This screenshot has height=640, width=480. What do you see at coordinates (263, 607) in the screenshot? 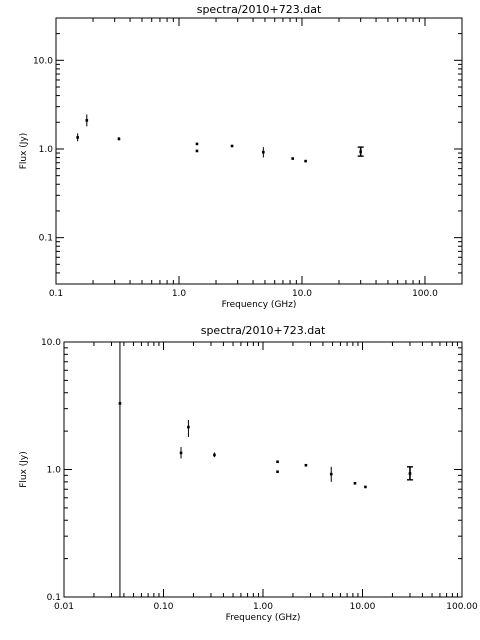
I see `x-tick-label: 1.00` at bounding box center [263, 607].